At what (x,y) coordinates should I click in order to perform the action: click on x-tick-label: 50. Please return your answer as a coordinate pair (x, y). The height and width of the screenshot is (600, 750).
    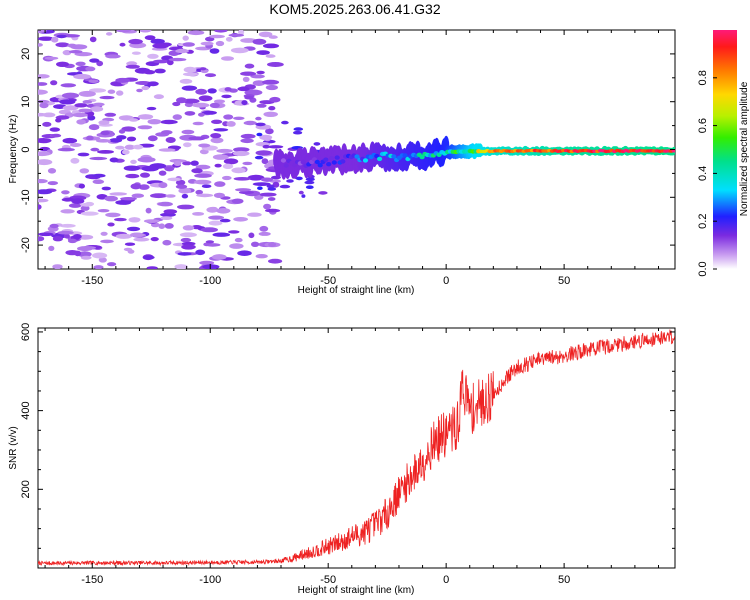
    Looking at the image, I should click on (564, 281).